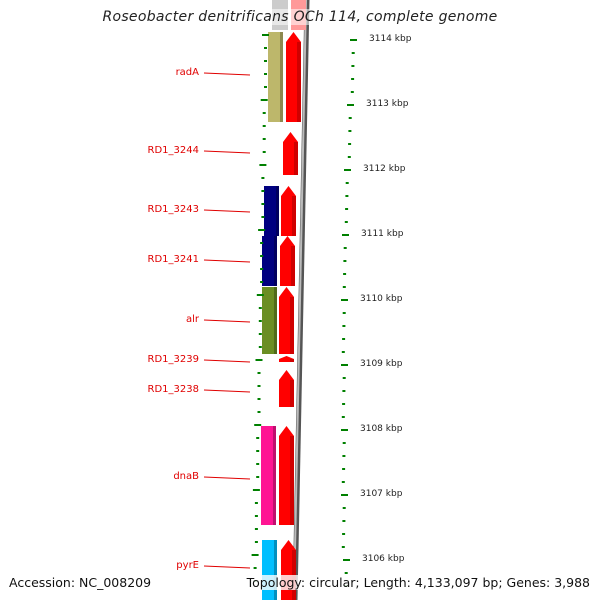 The width and height of the screenshot is (600, 600). What do you see at coordinates (381, 494) in the screenshot?
I see `scale-label: 3107 kbp` at bounding box center [381, 494].